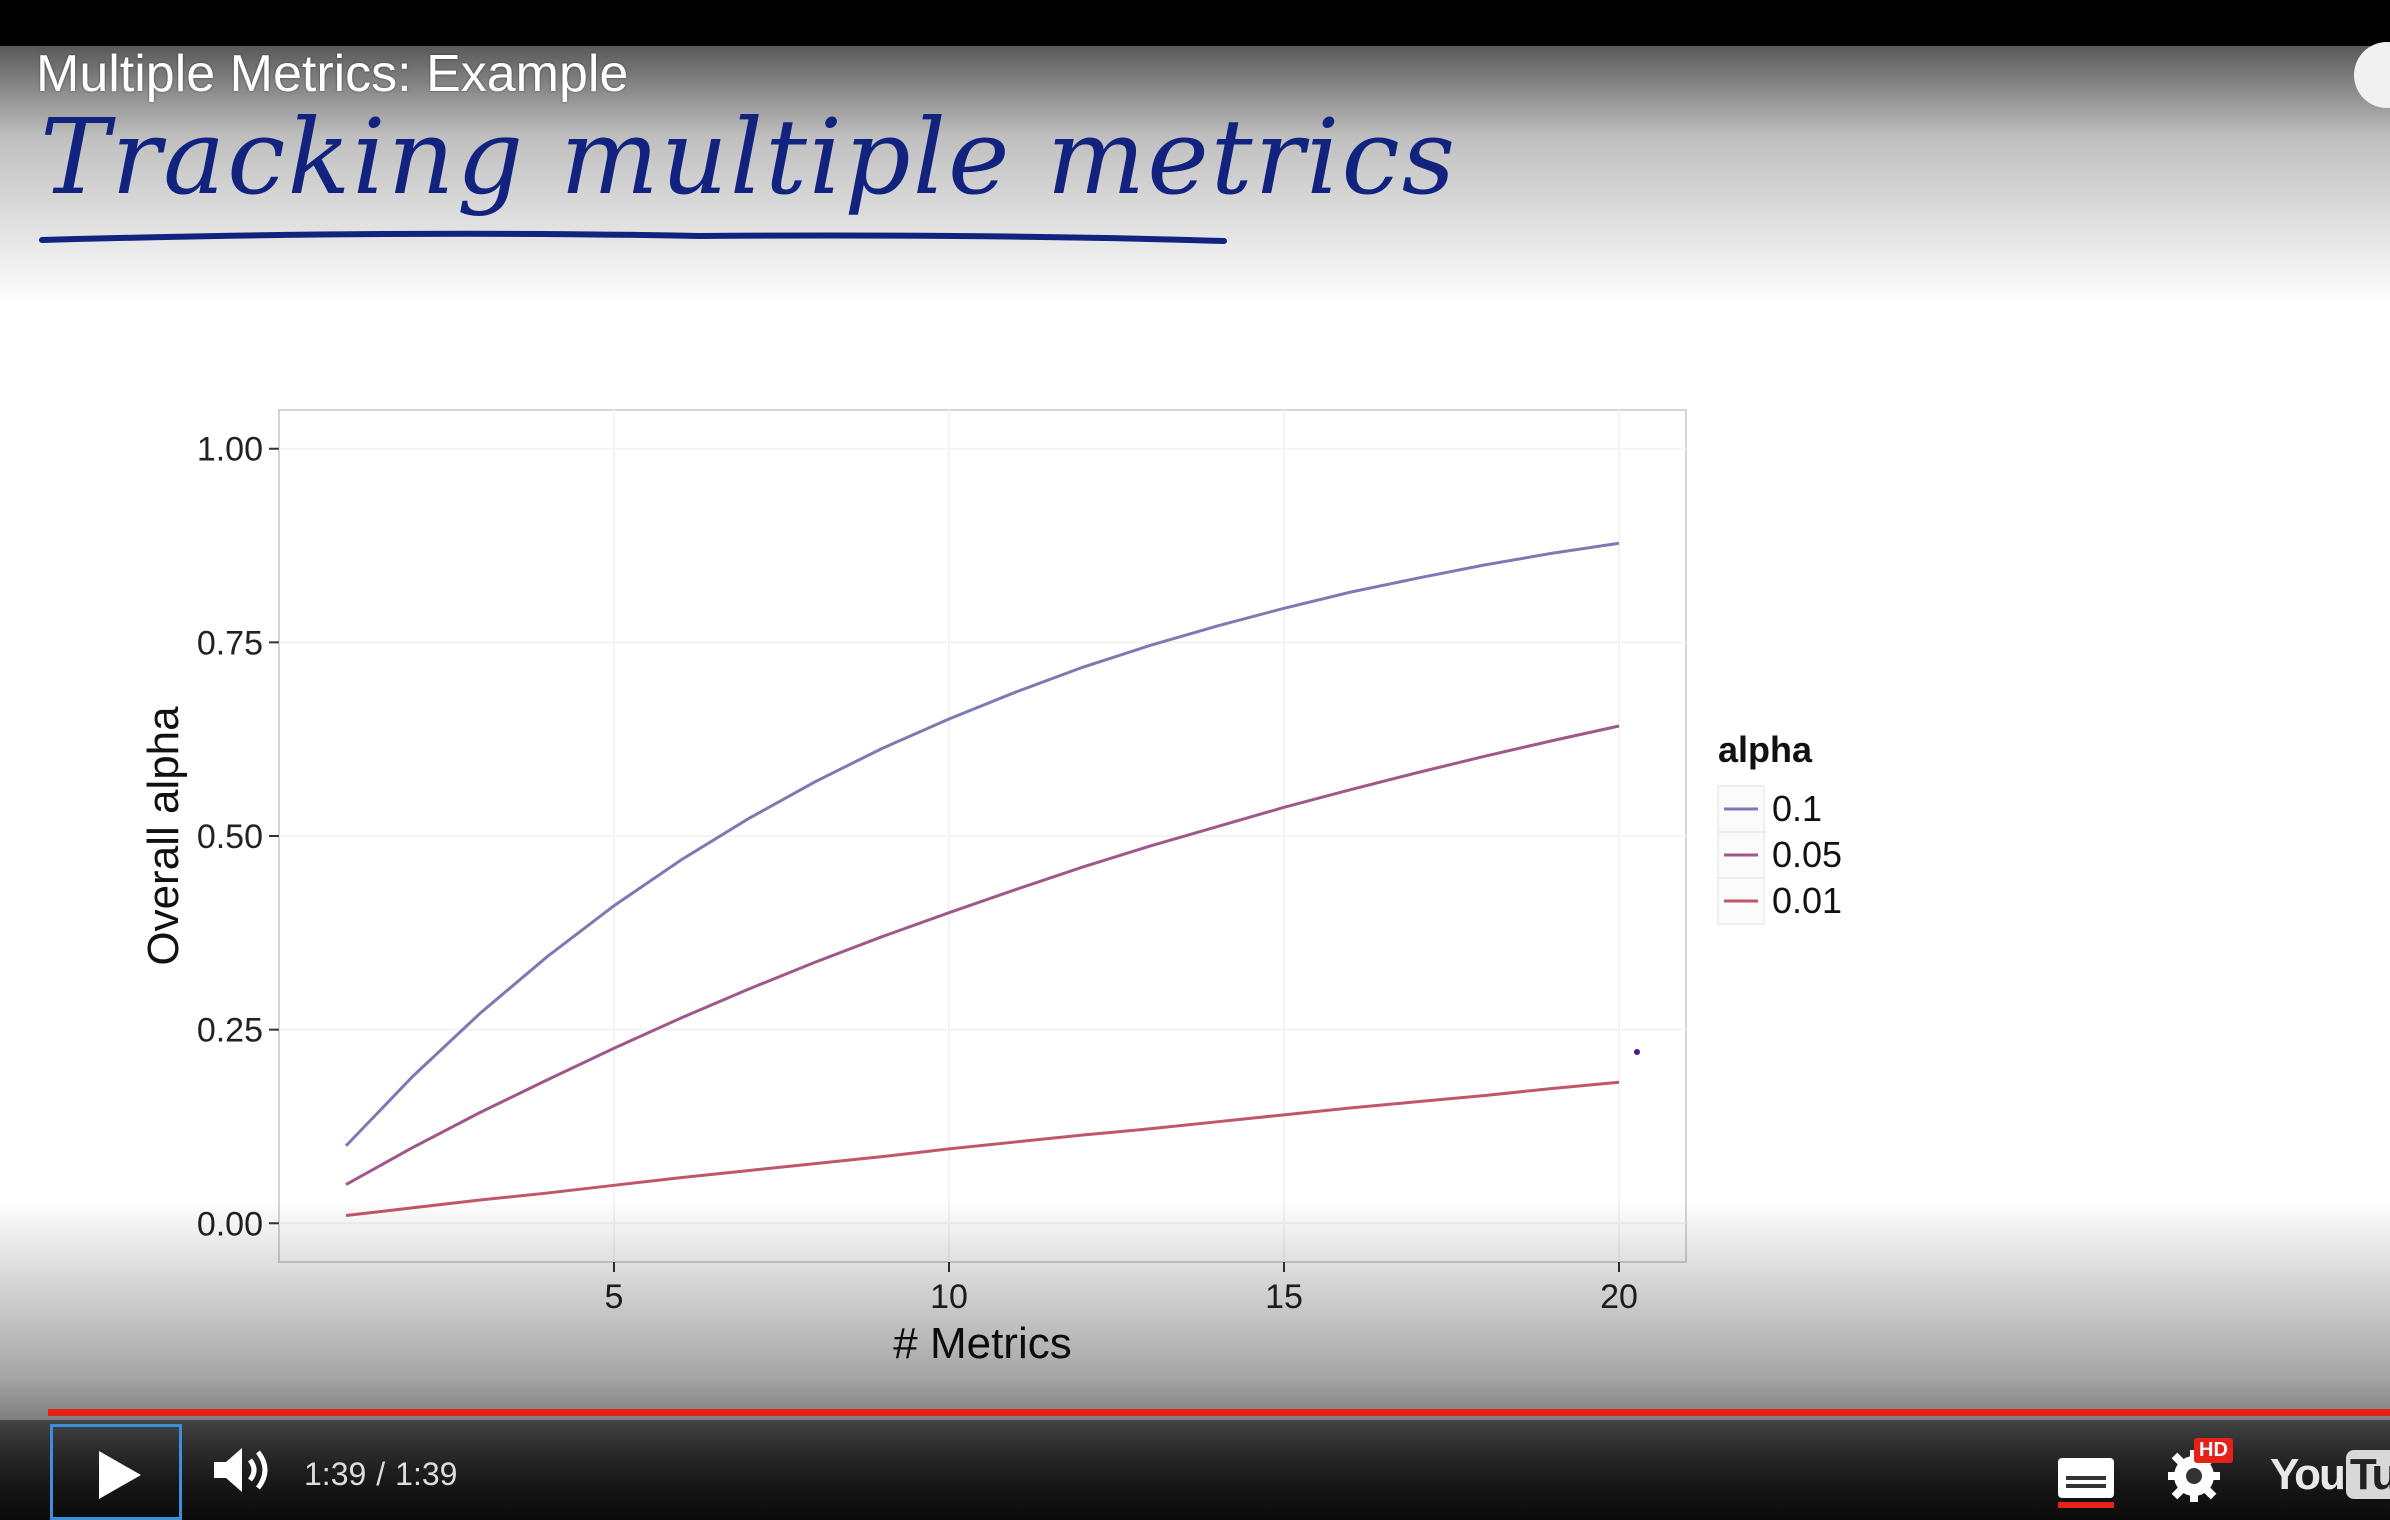 The image size is (2390, 1520). Describe the element at coordinates (1765, 749) in the screenshot. I see `legend-title: alpha` at that location.